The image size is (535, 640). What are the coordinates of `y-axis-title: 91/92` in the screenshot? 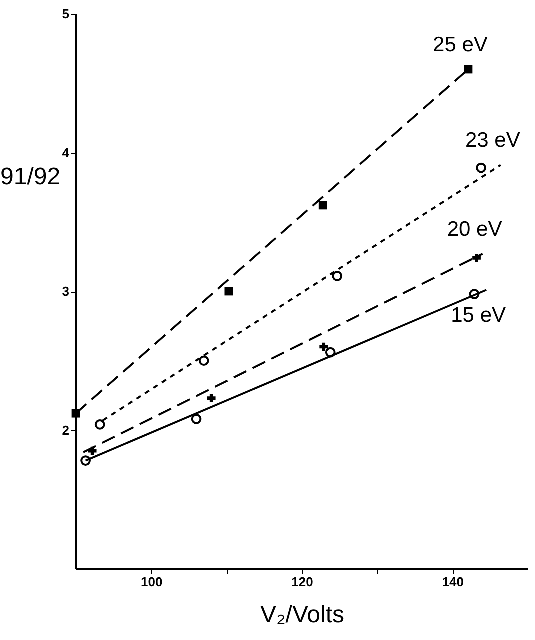 It's located at (30, 177).